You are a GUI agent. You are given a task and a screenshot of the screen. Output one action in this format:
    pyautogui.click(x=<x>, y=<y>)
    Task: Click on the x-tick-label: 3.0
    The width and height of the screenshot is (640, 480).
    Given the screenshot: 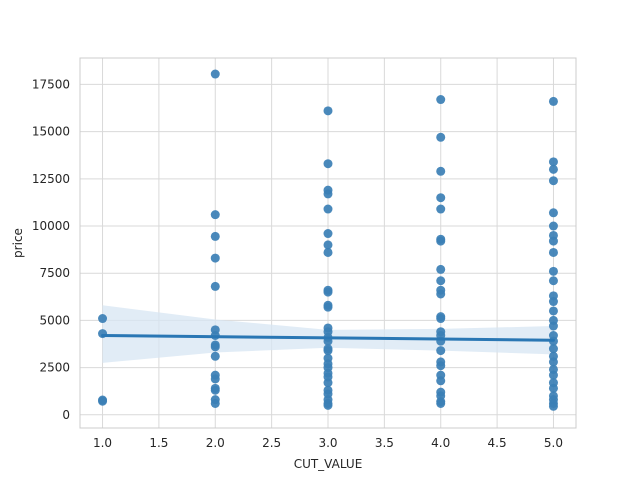 What is the action you would take?
    pyautogui.click(x=327, y=443)
    